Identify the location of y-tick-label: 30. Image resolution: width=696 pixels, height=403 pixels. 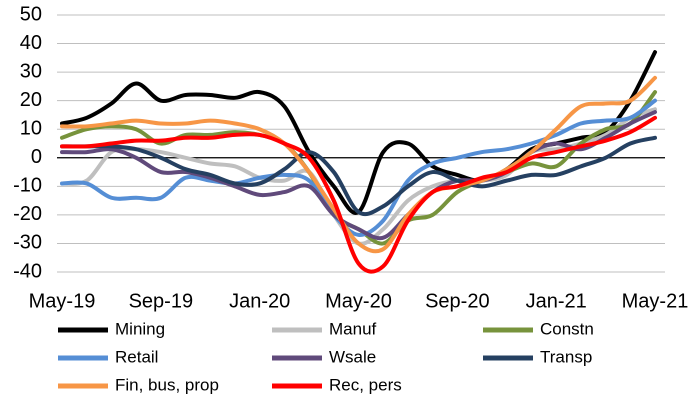
(31, 71).